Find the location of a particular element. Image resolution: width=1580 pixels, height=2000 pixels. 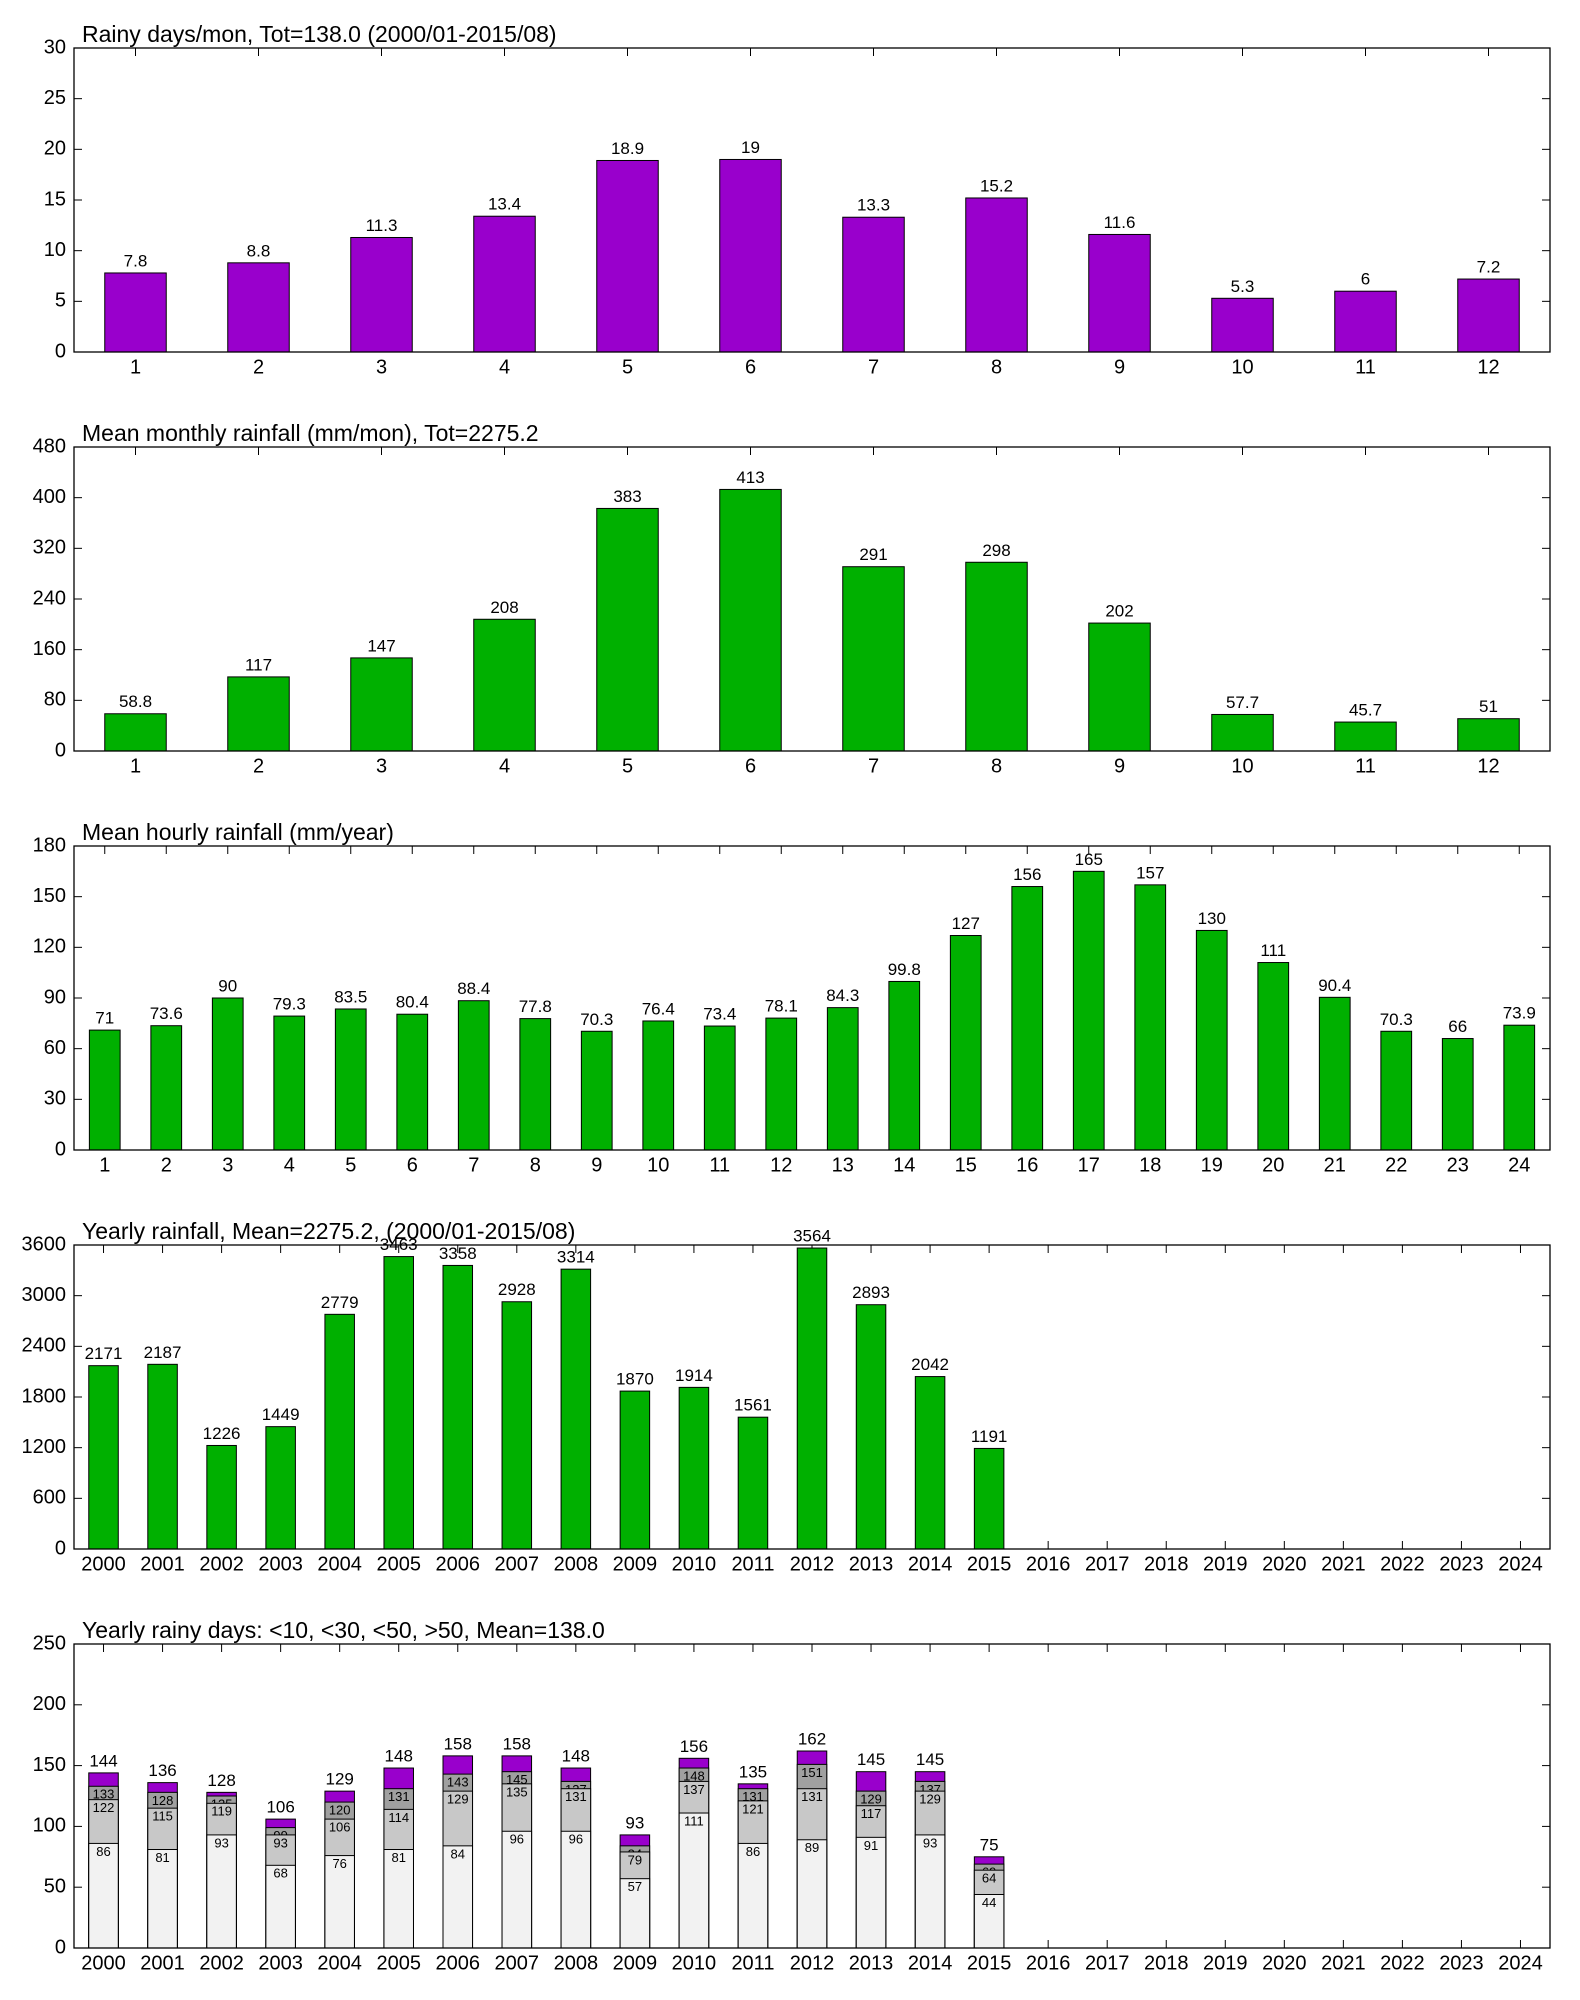

value-label: 88.4 is located at coordinates (473, 988).